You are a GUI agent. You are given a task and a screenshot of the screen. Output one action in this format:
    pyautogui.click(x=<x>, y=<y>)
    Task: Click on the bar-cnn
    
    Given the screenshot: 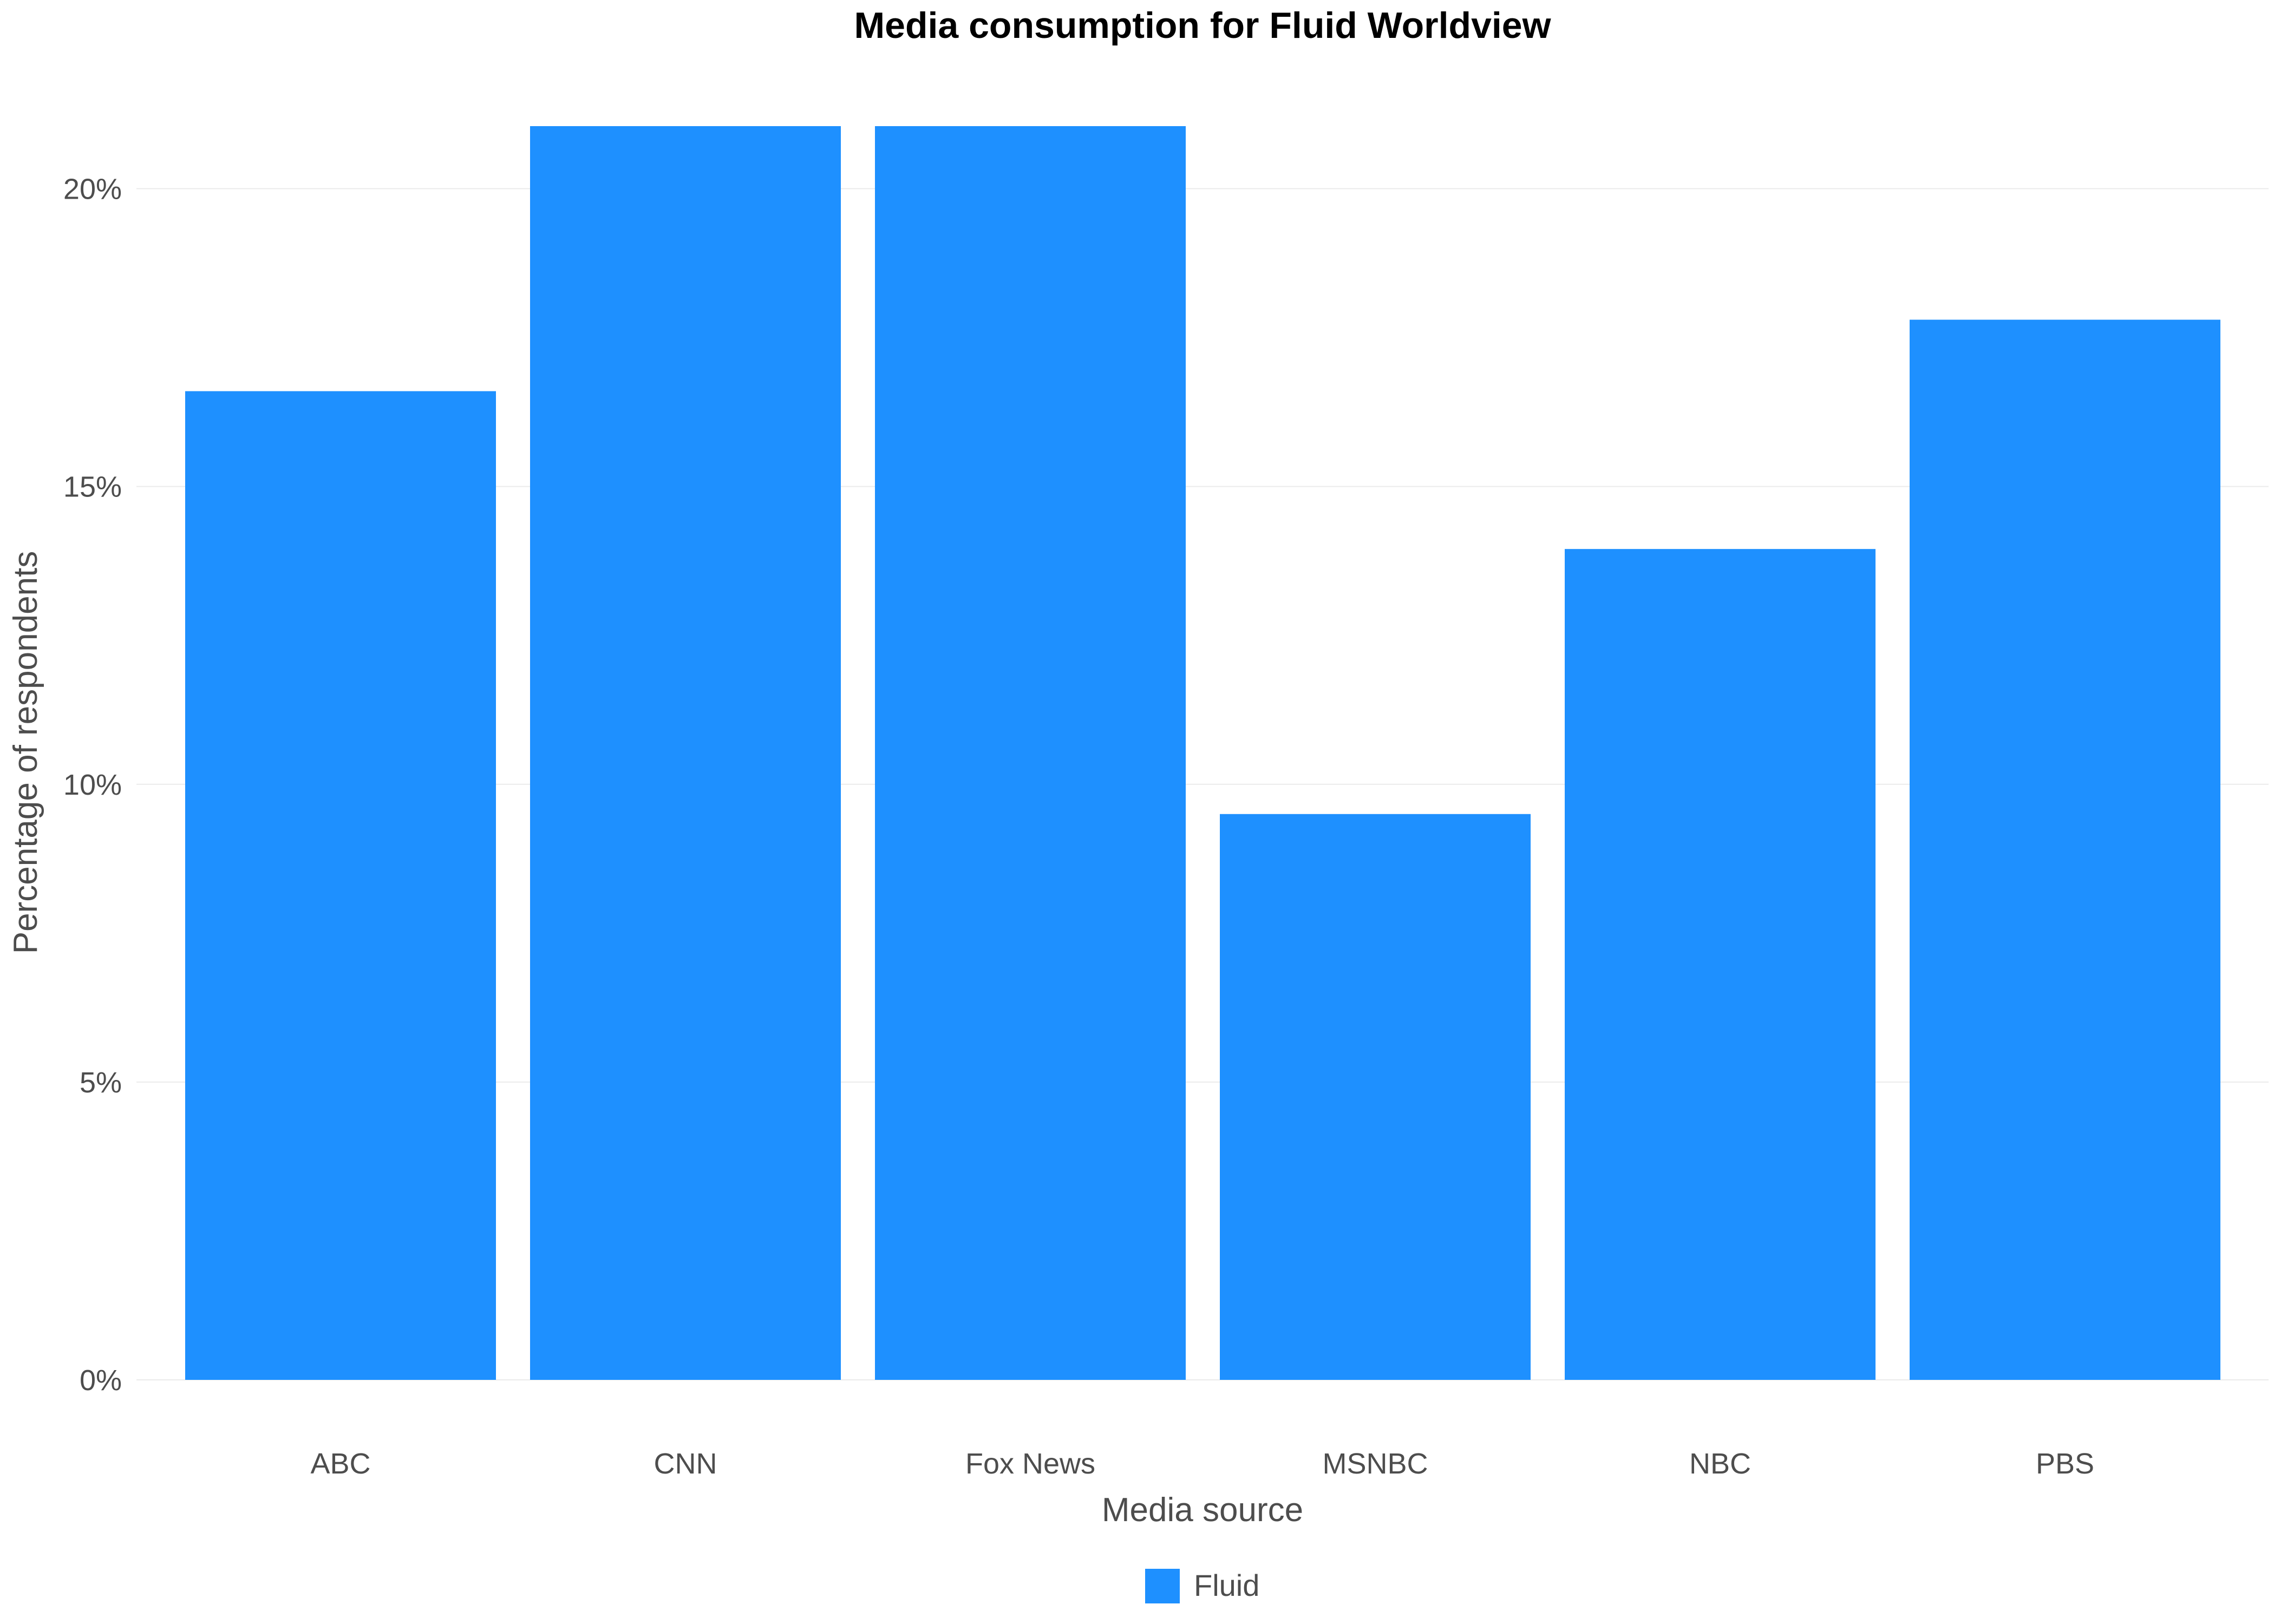 What is the action you would take?
    pyautogui.click(x=685, y=753)
    